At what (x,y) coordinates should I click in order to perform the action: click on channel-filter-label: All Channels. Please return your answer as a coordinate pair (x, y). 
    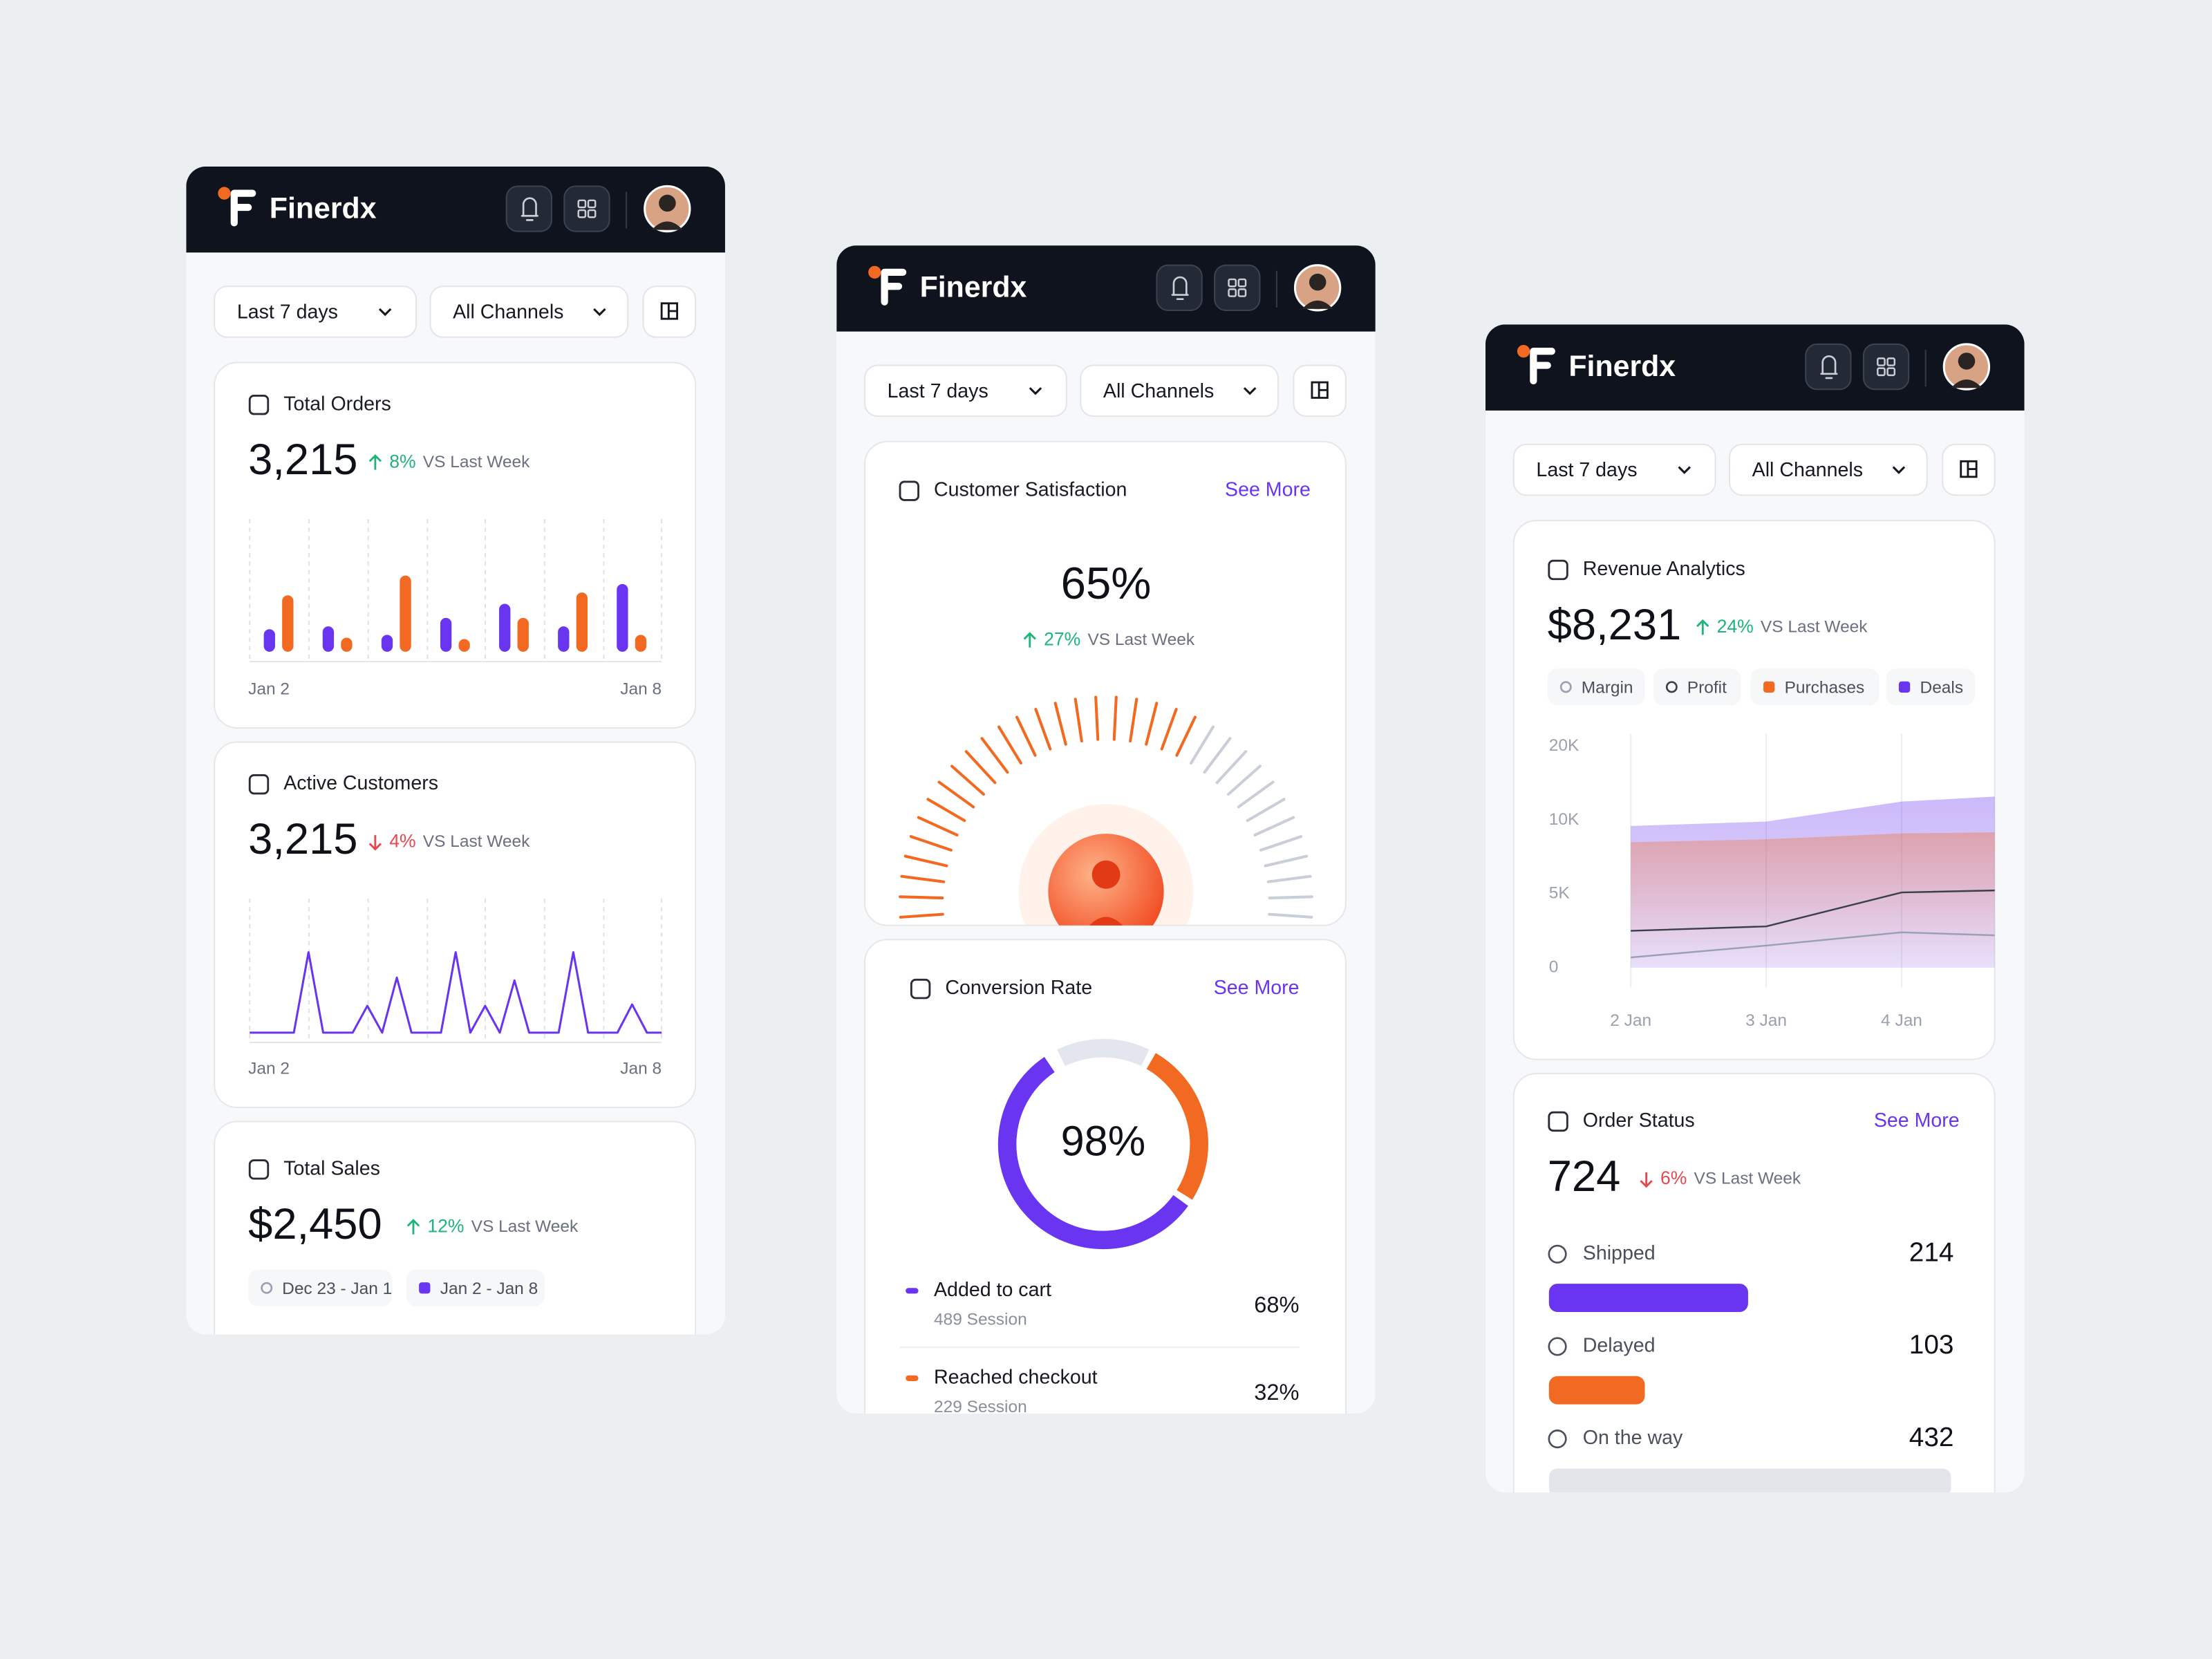
    Looking at the image, I should click on (508, 313).